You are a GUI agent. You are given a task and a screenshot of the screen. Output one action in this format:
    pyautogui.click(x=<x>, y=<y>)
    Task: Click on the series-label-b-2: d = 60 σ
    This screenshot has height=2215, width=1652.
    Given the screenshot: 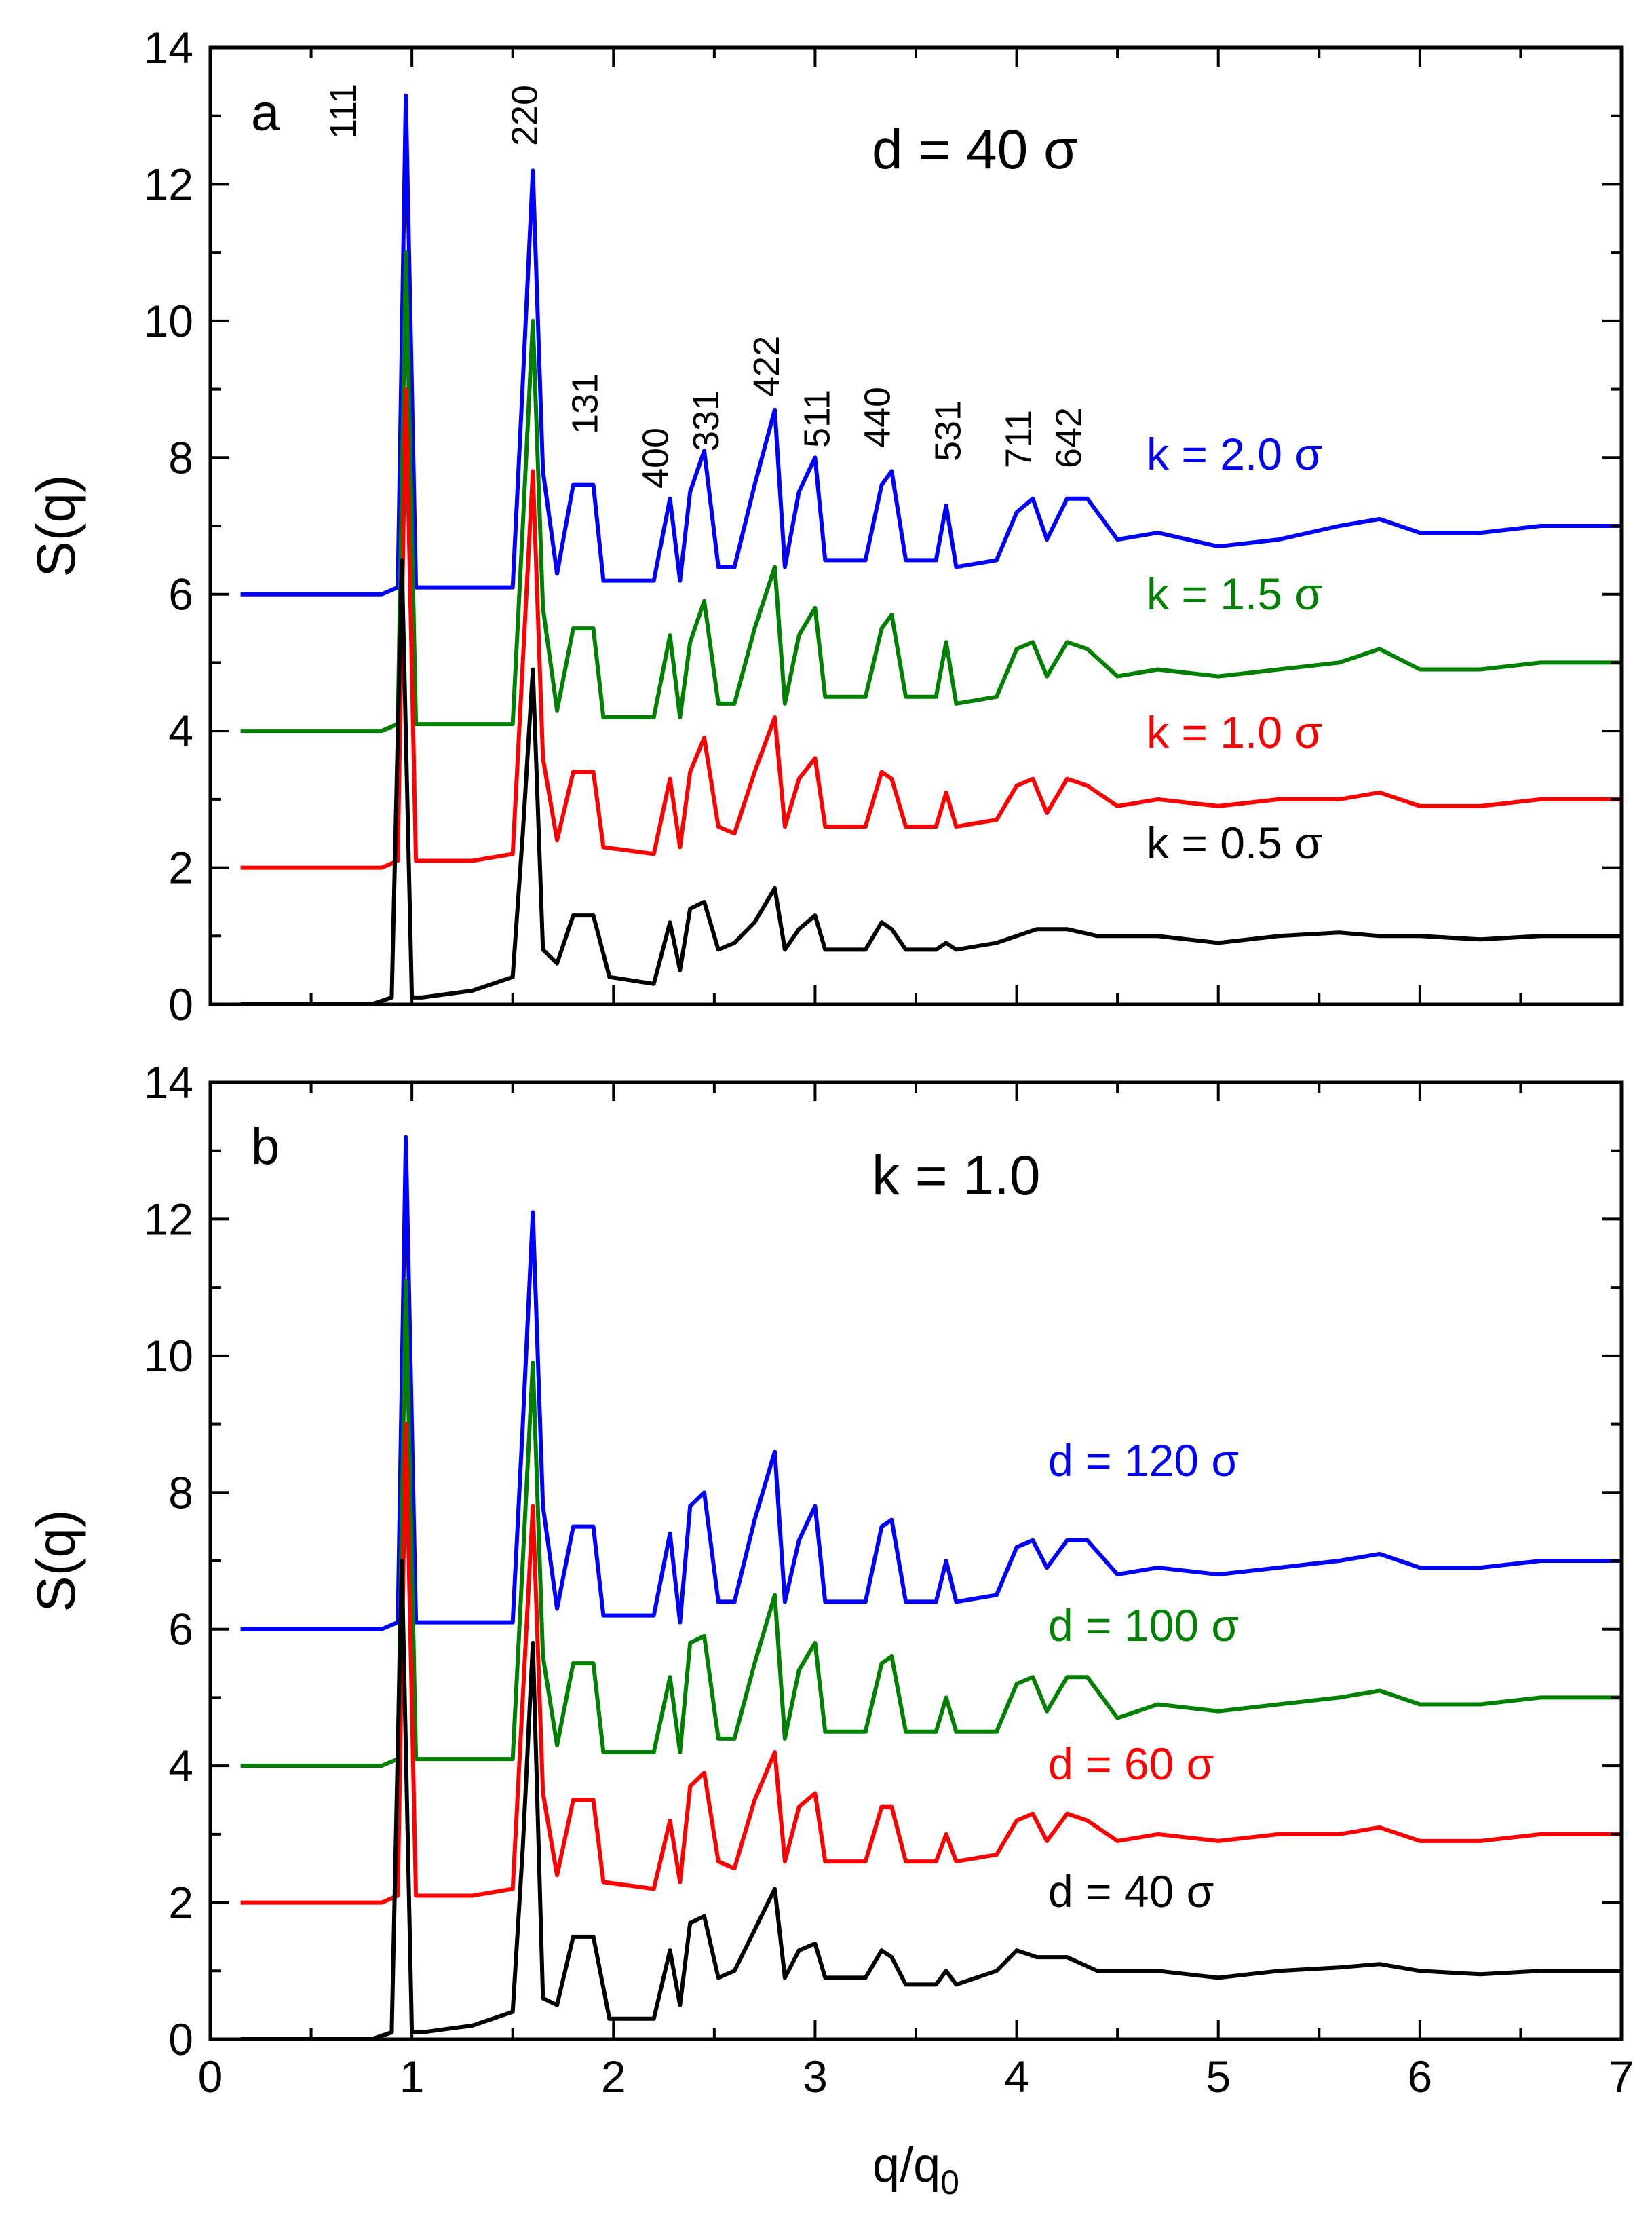 What is the action you would take?
    pyautogui.click(x=1131, y=1764)
    